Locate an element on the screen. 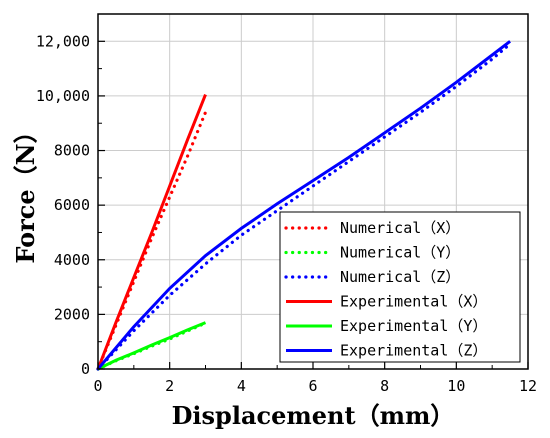  series-line-experimental-y is located at coordinates (152, 346).